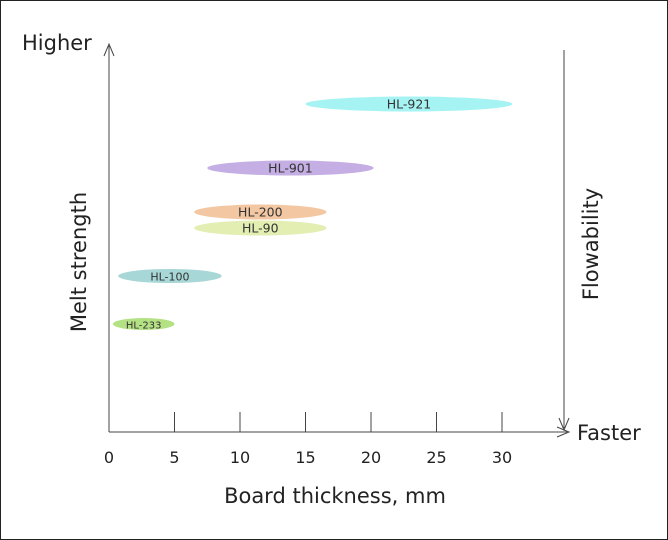  Describe the element at coordinates (57, 43) in the screenshot. I see `y-high-label: Higher` at that location.